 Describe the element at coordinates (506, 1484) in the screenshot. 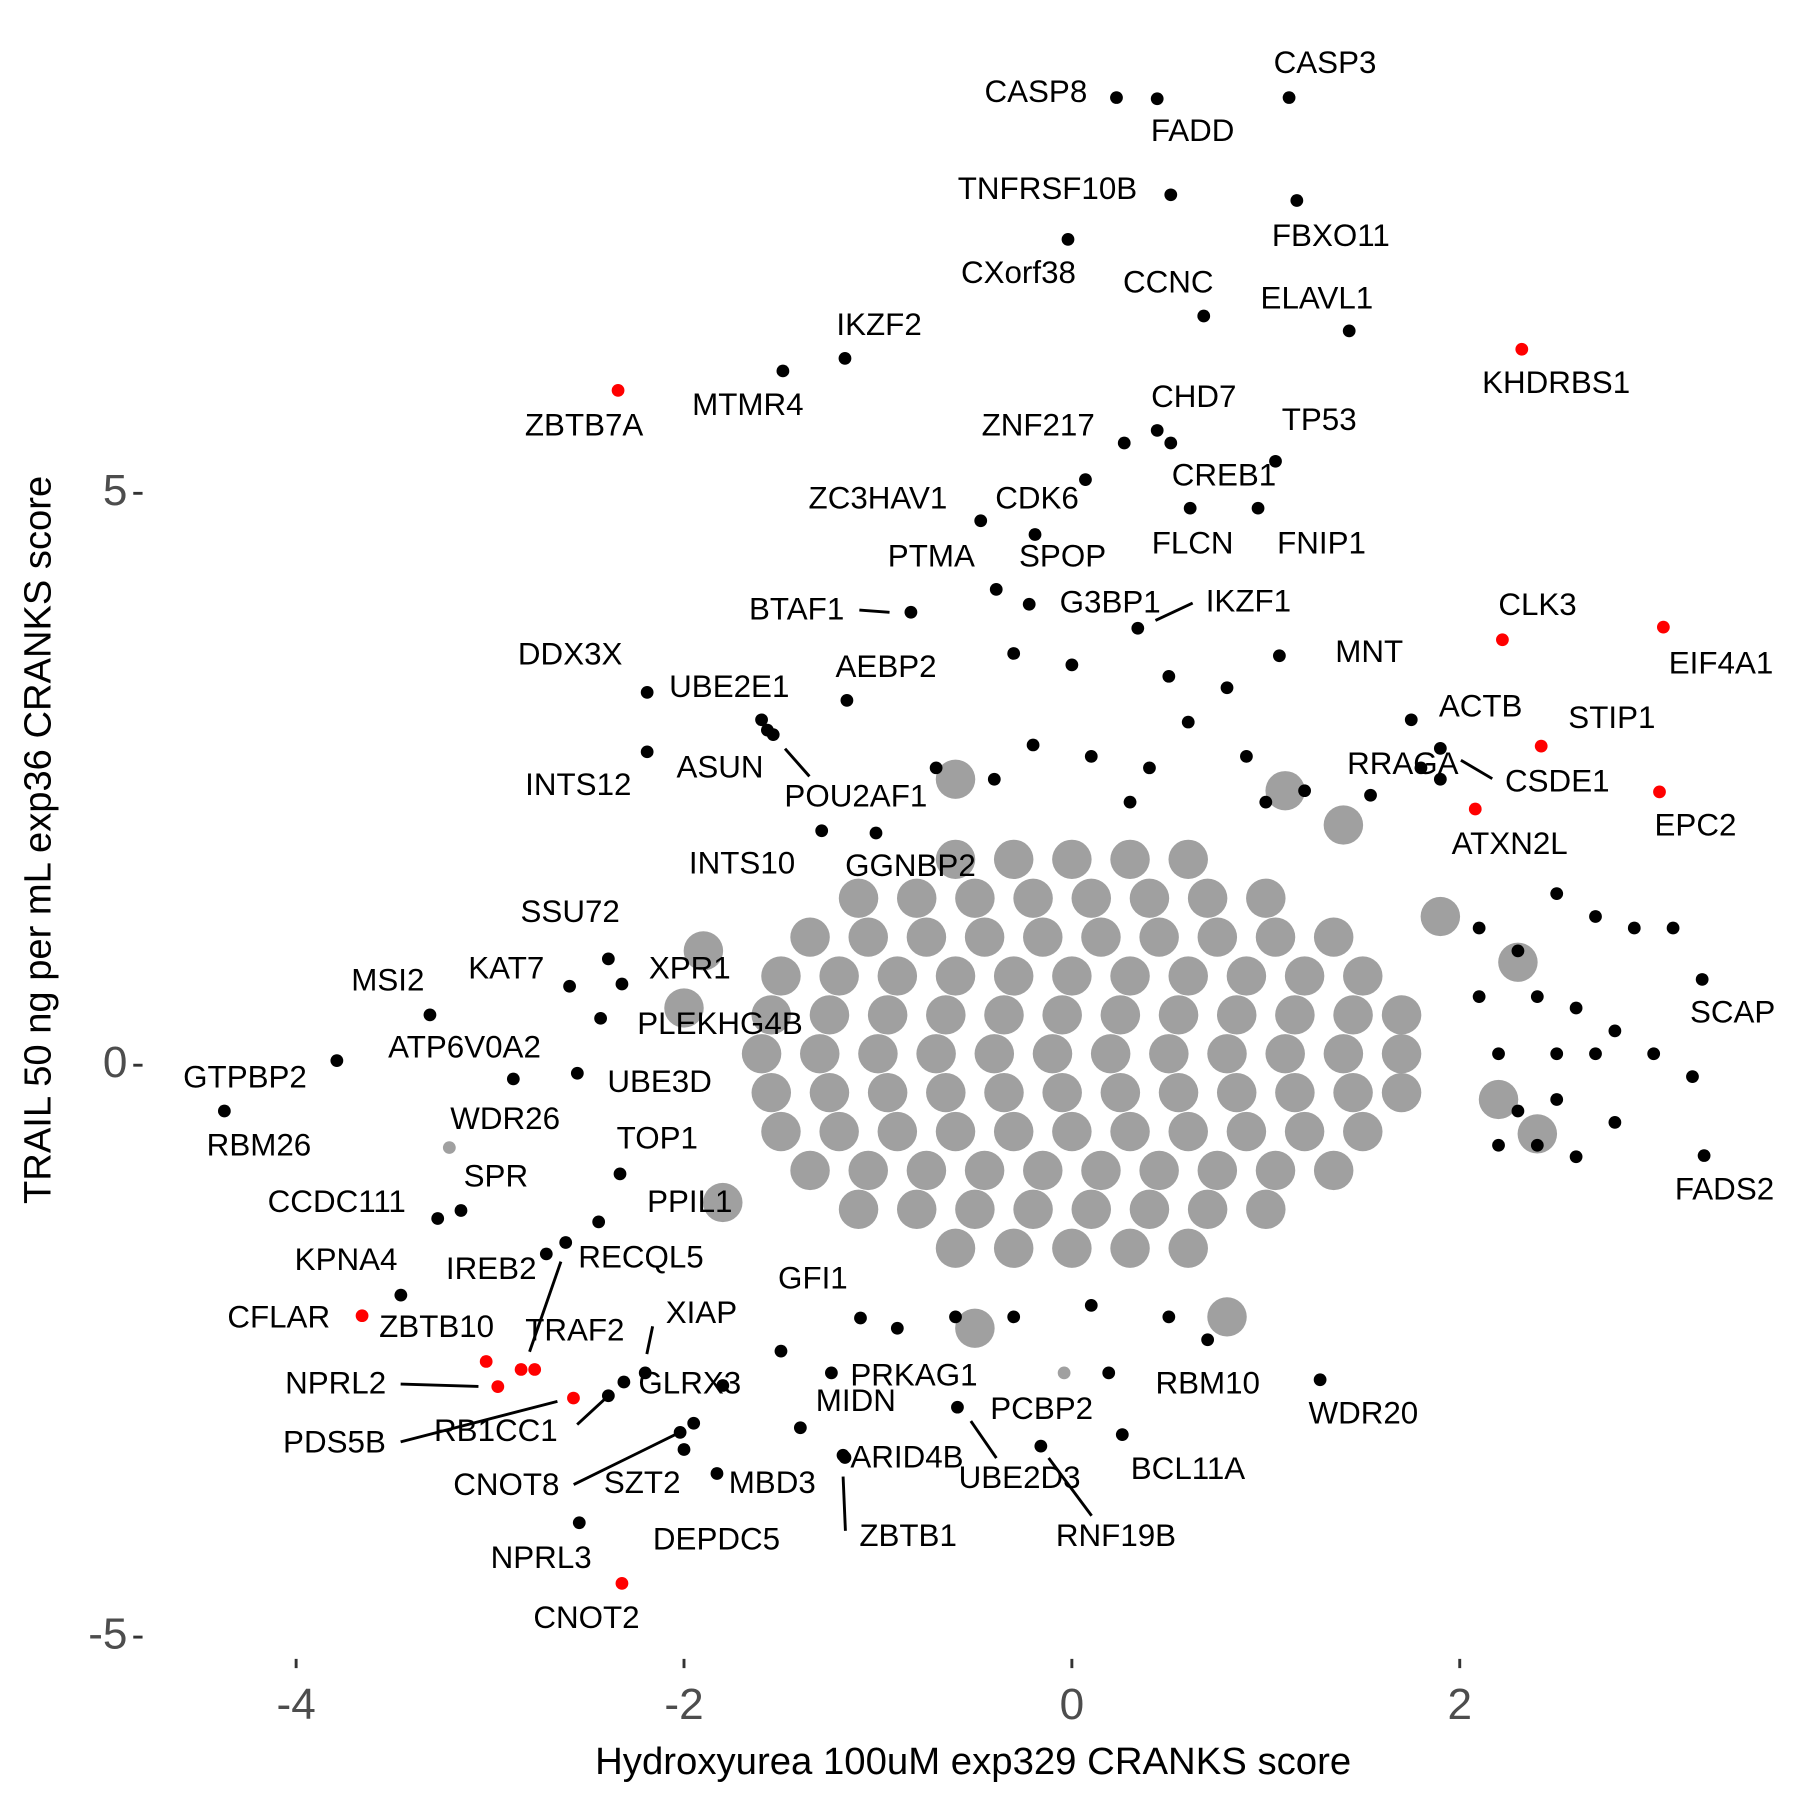

I see `point-label: CNOT8` at that location.